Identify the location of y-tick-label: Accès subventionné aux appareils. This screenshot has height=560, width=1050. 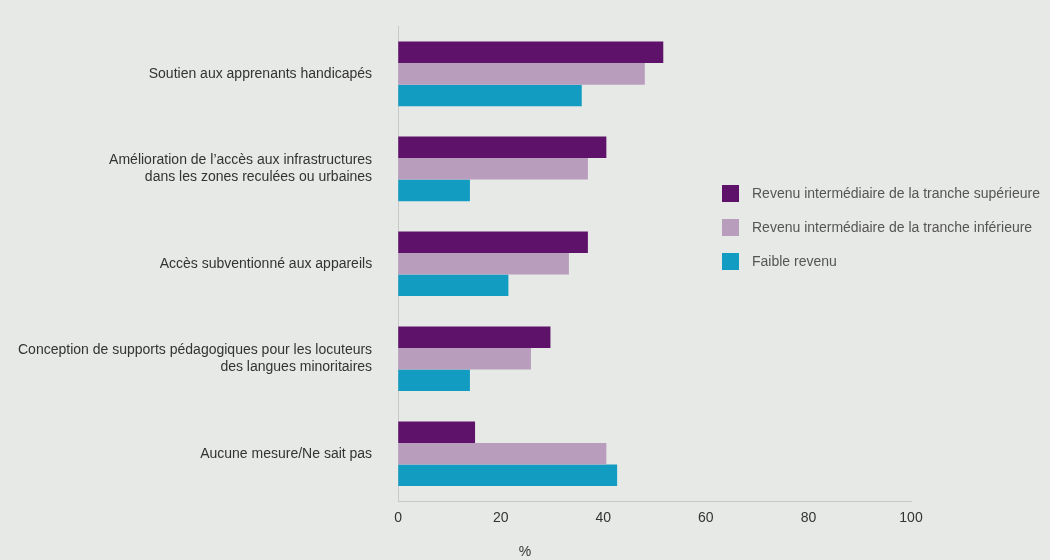
(266, 262).